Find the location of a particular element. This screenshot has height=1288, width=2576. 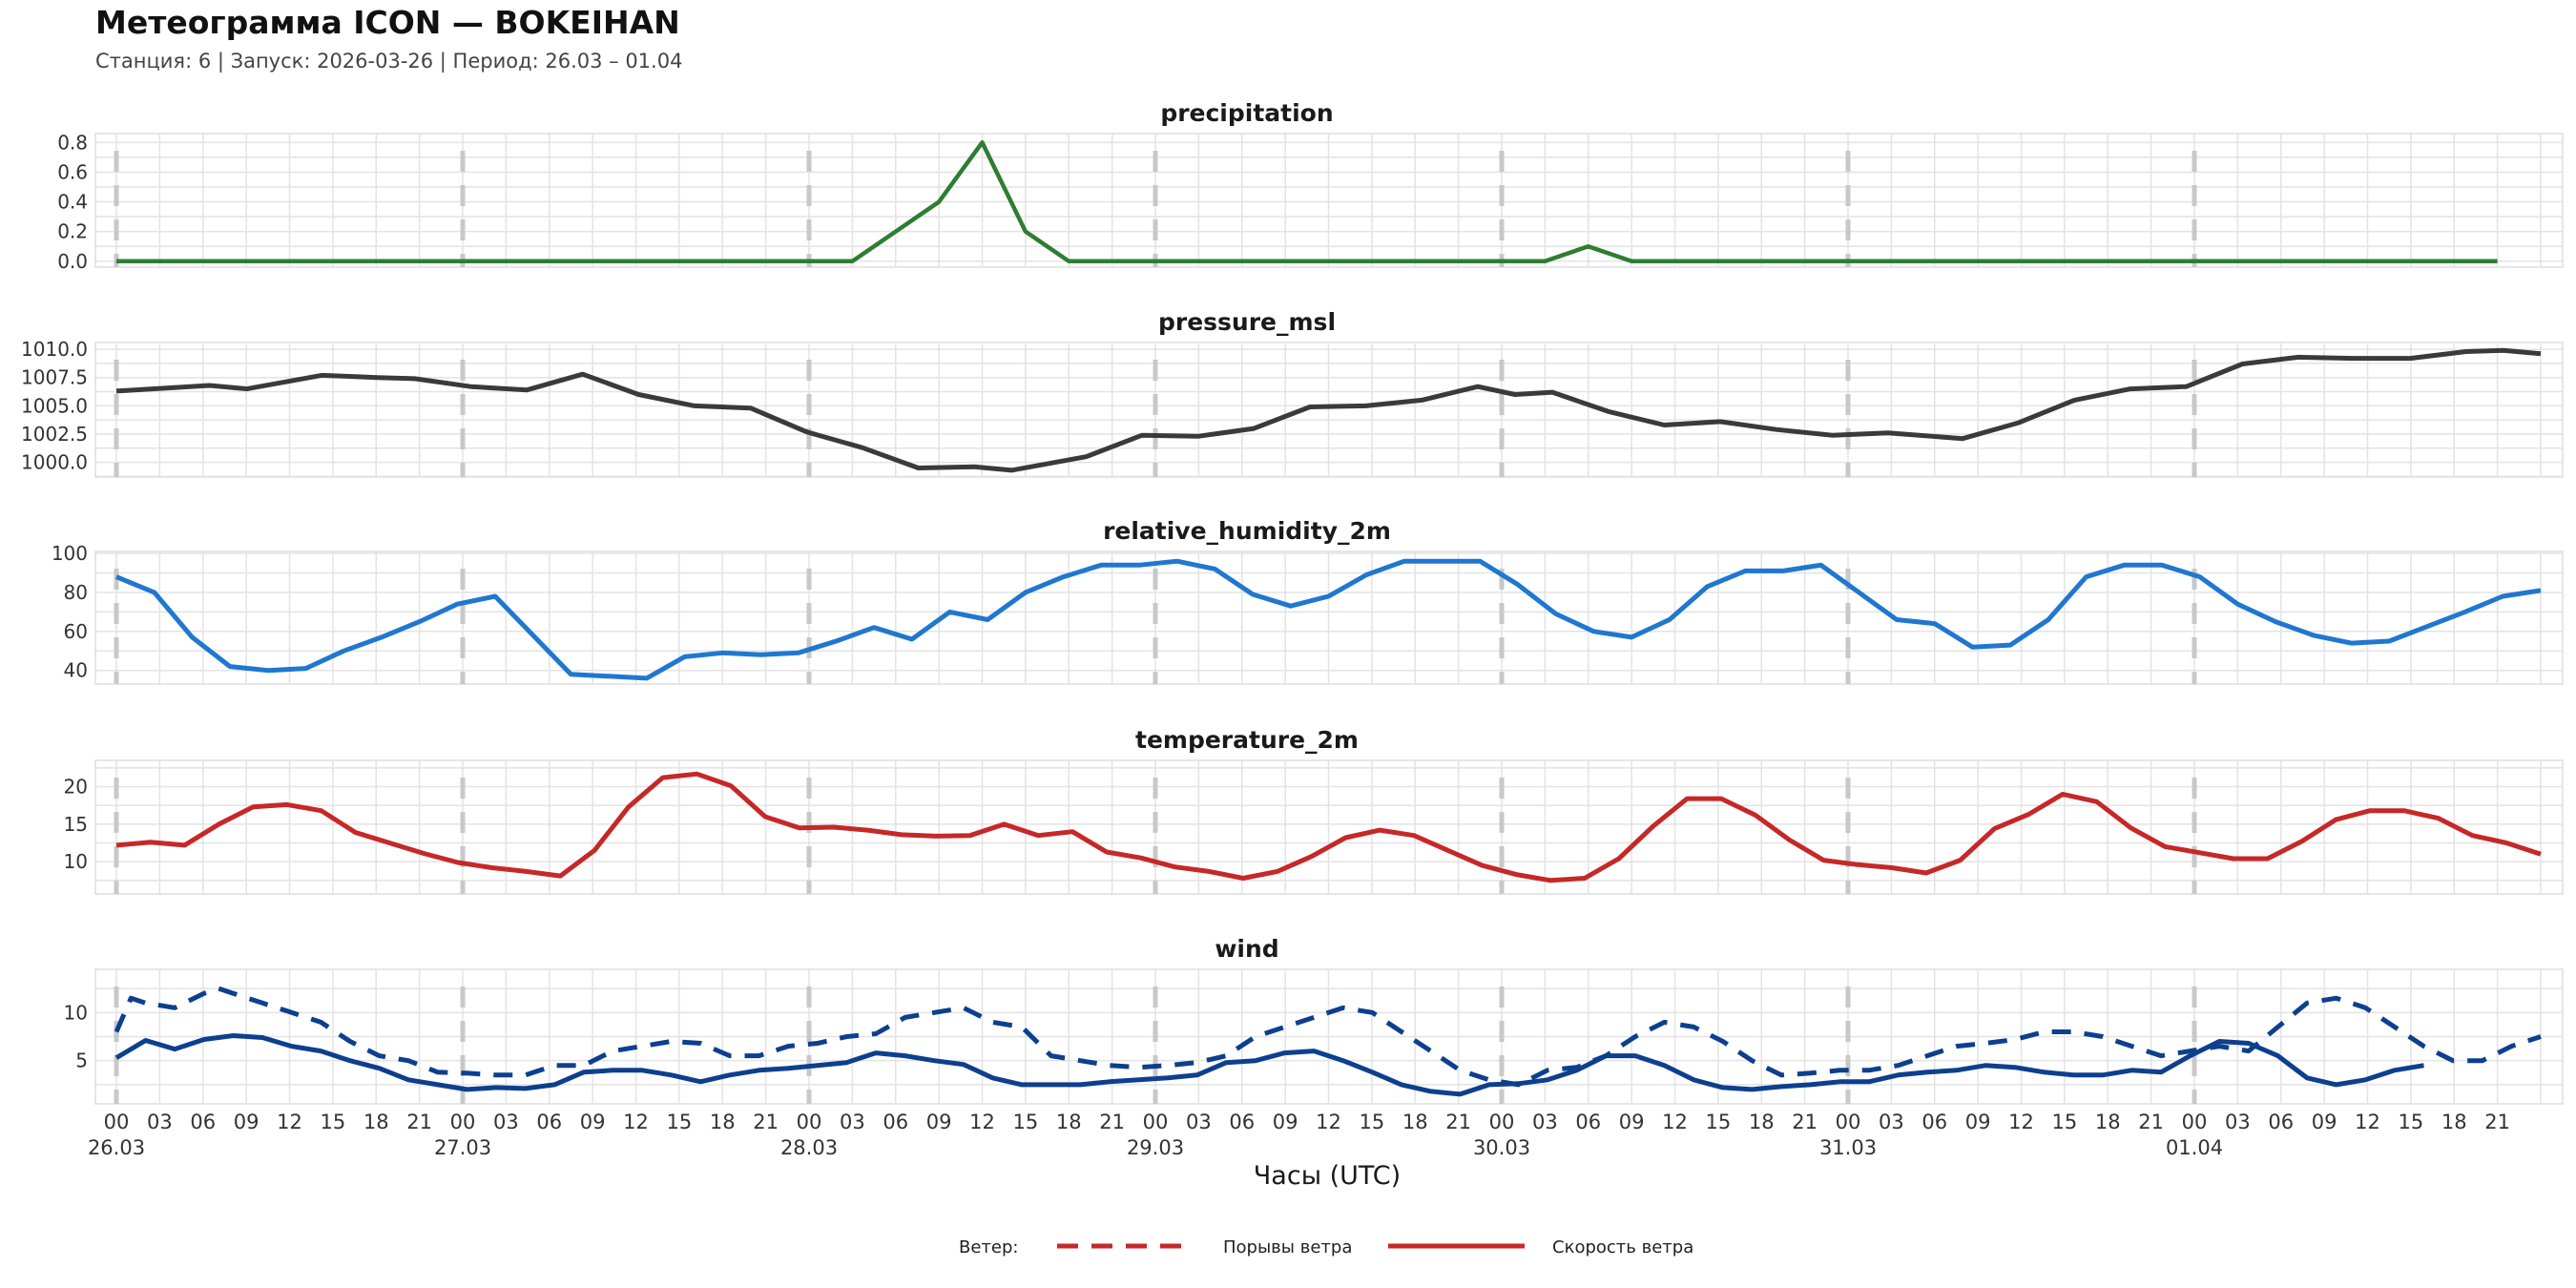

x-date-tick-label: 27.03 is located at coordinates (462, 1147).